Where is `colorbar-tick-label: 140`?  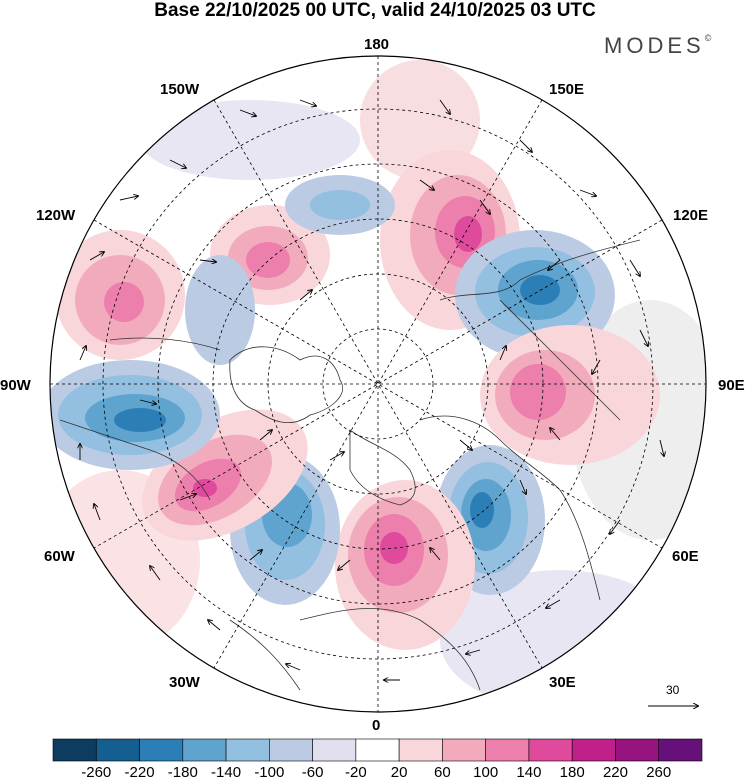
colorbar-tick-label: 140 is located at coordinates (529, 772).